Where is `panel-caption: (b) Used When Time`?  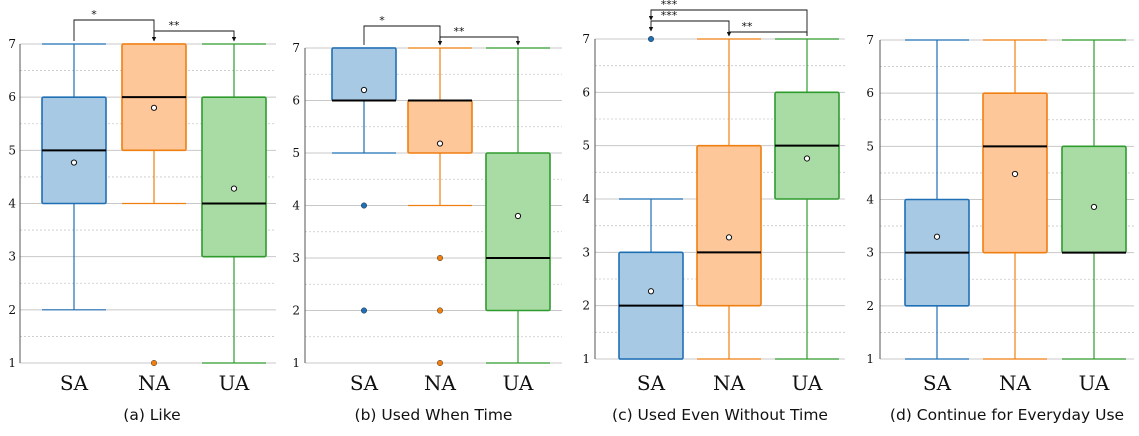
panel-caption: (b) Used When Time is located at coordinates (434, 415).